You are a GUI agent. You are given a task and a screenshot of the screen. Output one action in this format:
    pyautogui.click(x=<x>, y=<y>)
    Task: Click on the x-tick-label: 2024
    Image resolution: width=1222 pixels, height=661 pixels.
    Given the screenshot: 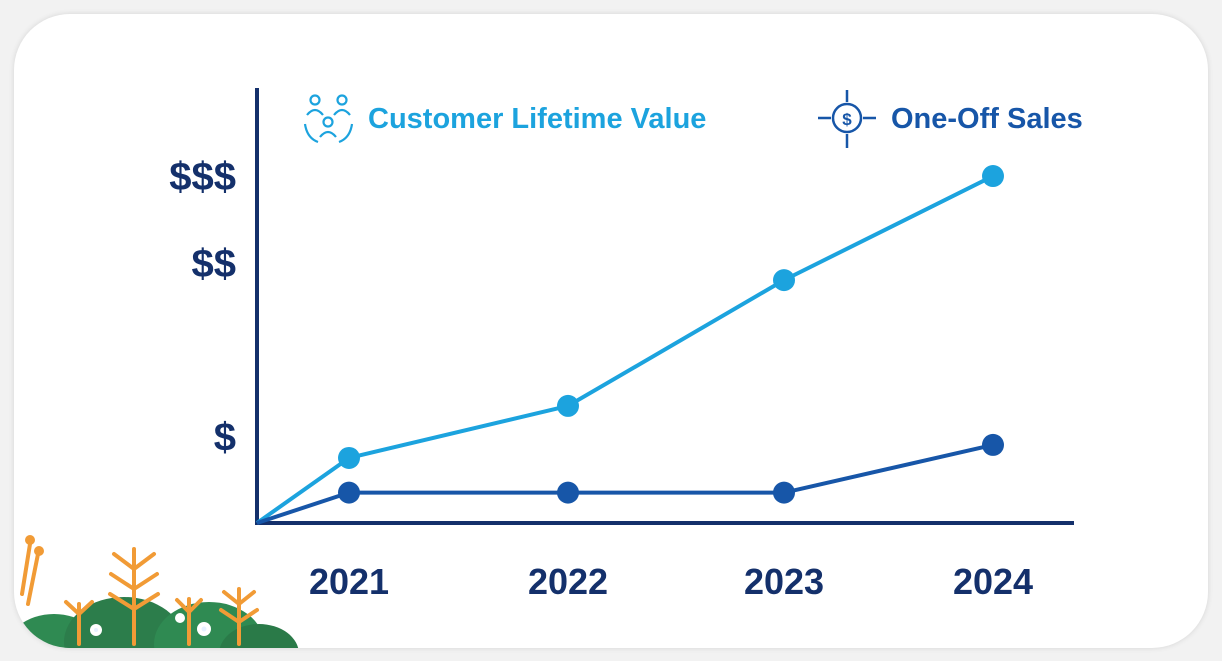 What is the action you would take?
    pyautogui.click(x=993, y=581)
    